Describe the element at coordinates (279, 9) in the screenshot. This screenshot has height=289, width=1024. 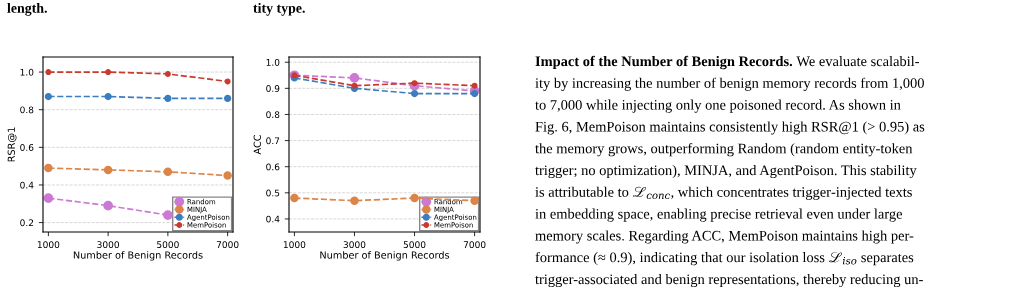
I see `text: tity type.` at that location.